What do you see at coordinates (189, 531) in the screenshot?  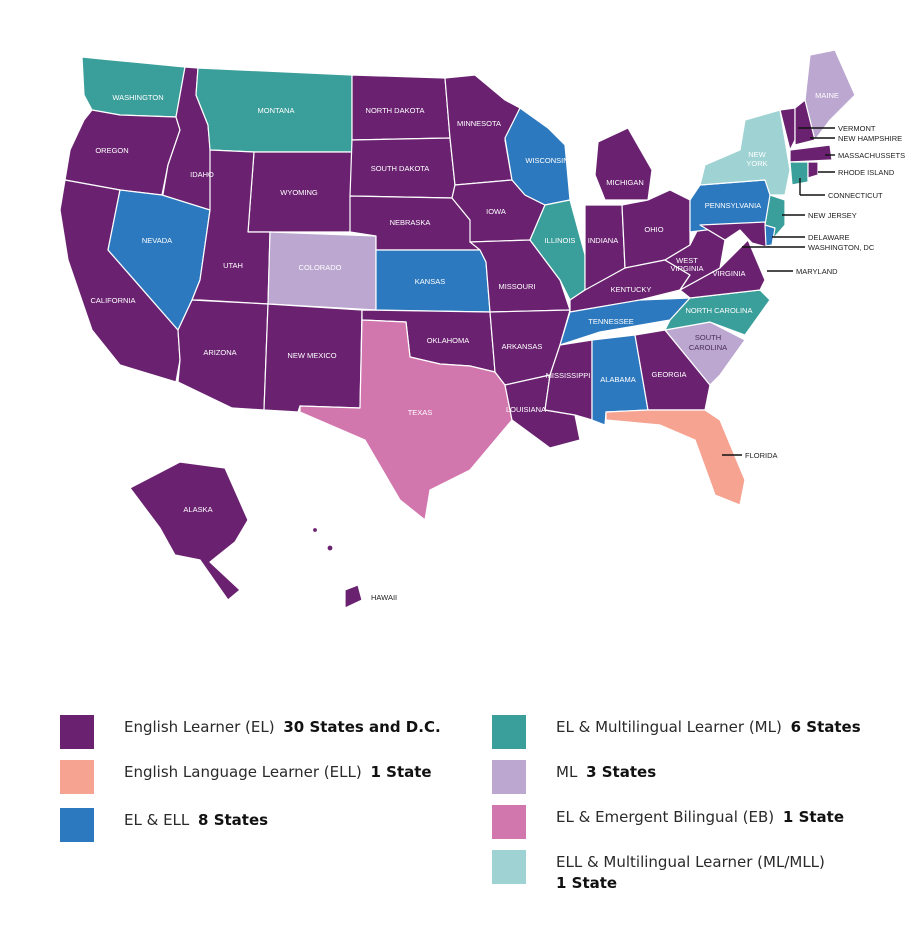 I see `state-alaska` at bounding box center [189, 531].